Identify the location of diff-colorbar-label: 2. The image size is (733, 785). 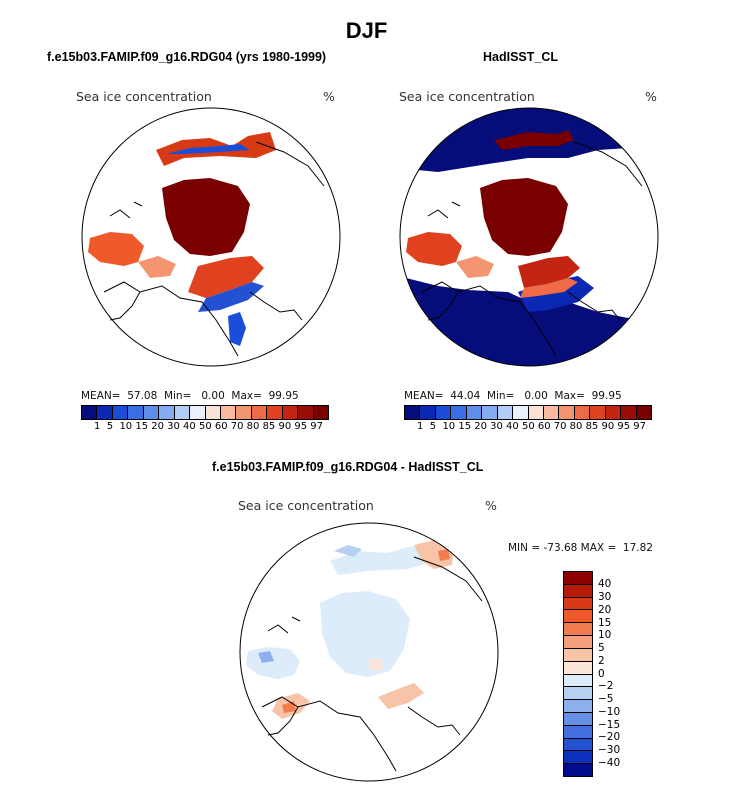
(601, 661).